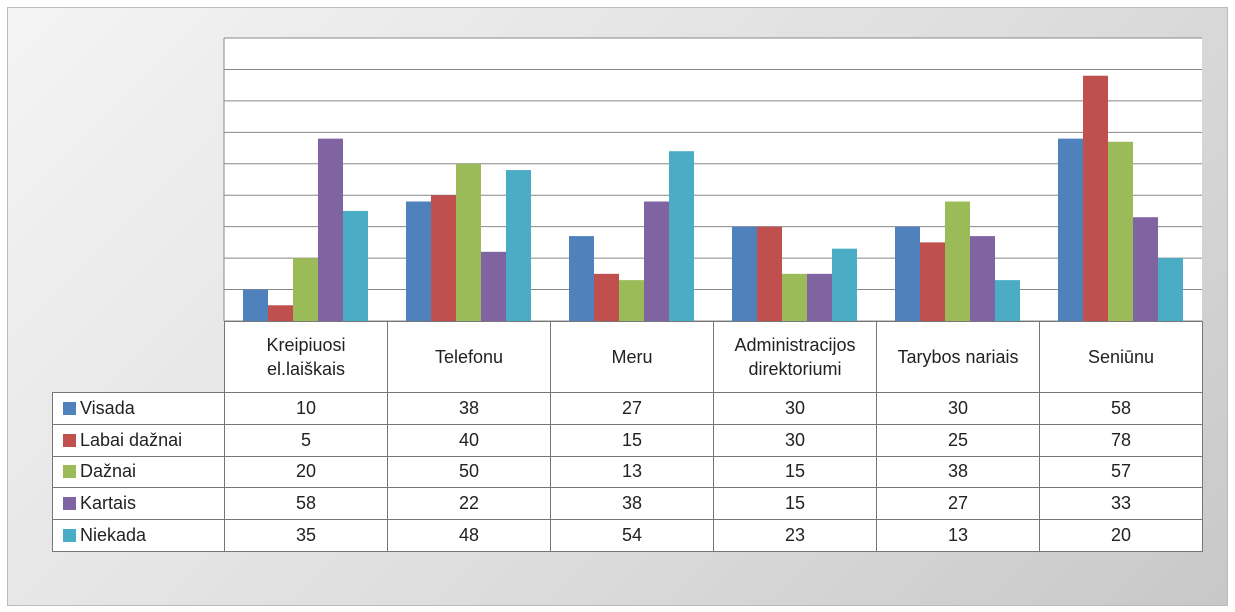 The width and height of the screenshot is (1235, 612). I want to click on legend-entry: Labai dažnai, so click(138, 440).